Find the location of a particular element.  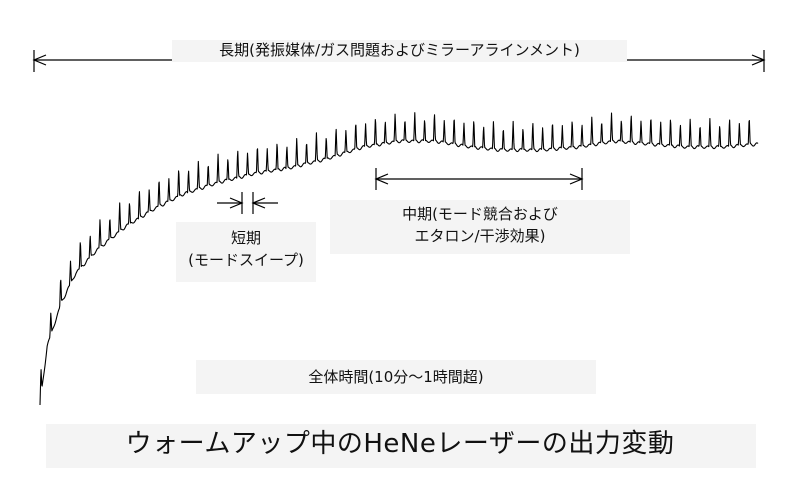

mid-term-right-head is located at coordinates (576, 179).